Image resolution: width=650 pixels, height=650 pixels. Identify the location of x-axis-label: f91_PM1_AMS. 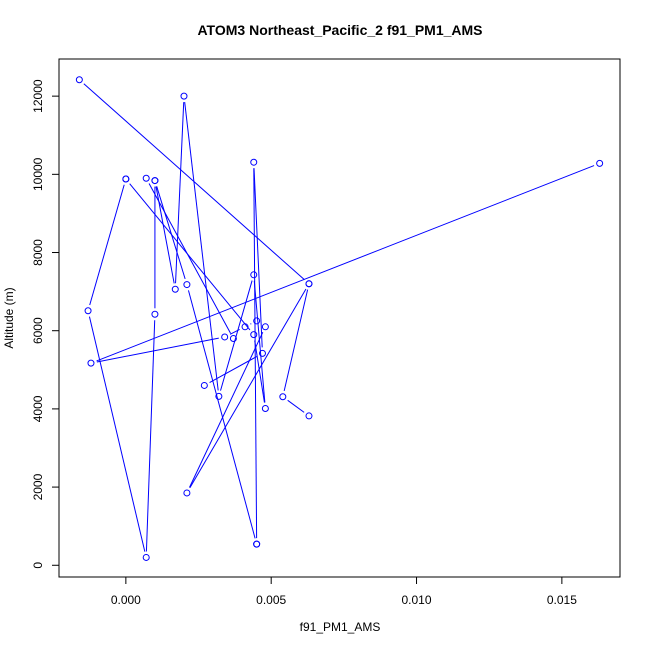
(340, 627).